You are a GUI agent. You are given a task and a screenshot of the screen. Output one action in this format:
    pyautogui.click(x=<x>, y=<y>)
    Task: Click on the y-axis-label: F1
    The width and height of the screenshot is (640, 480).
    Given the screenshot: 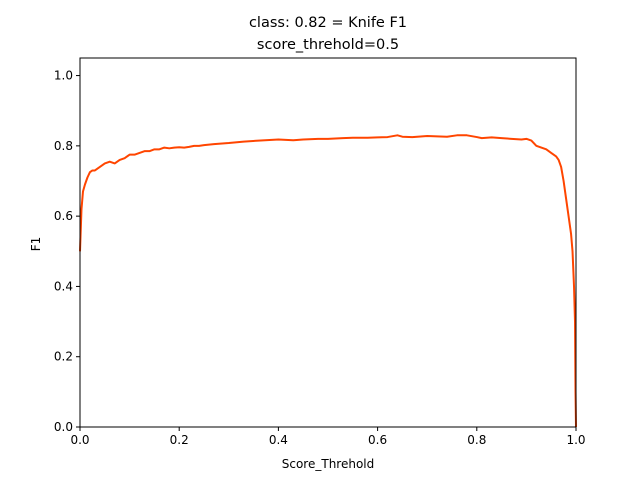 What is the action you would take?
    pyautogui.click(x=36, y=244)
    